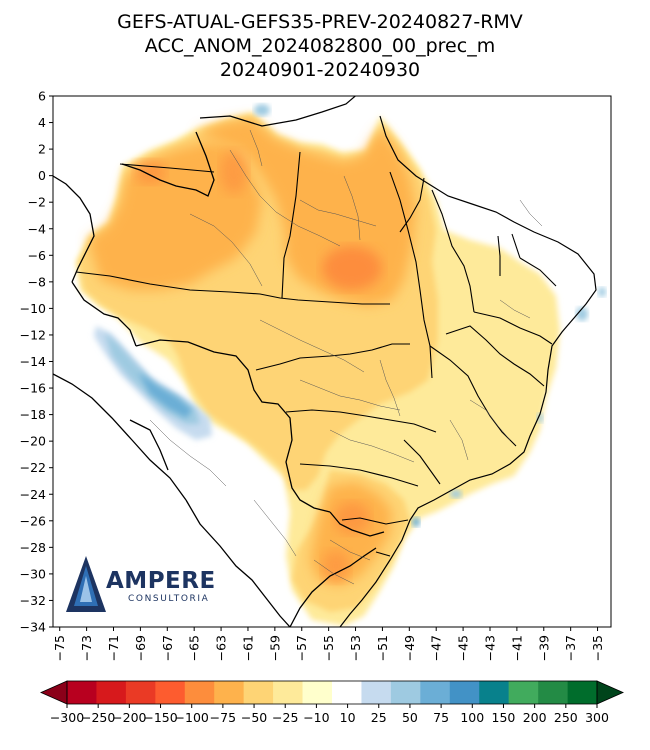  I want to click on title-line-2: ACC_ANOM_2024082800_00_prec_m, so click(320, 46).